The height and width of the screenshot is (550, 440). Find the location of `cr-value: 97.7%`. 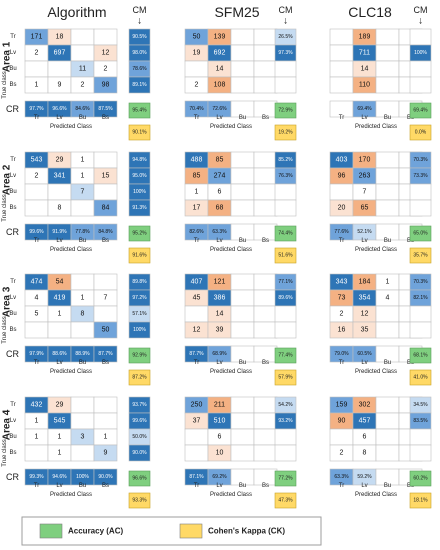

cr-value: 97.7% is located at coordinates (36, 109).